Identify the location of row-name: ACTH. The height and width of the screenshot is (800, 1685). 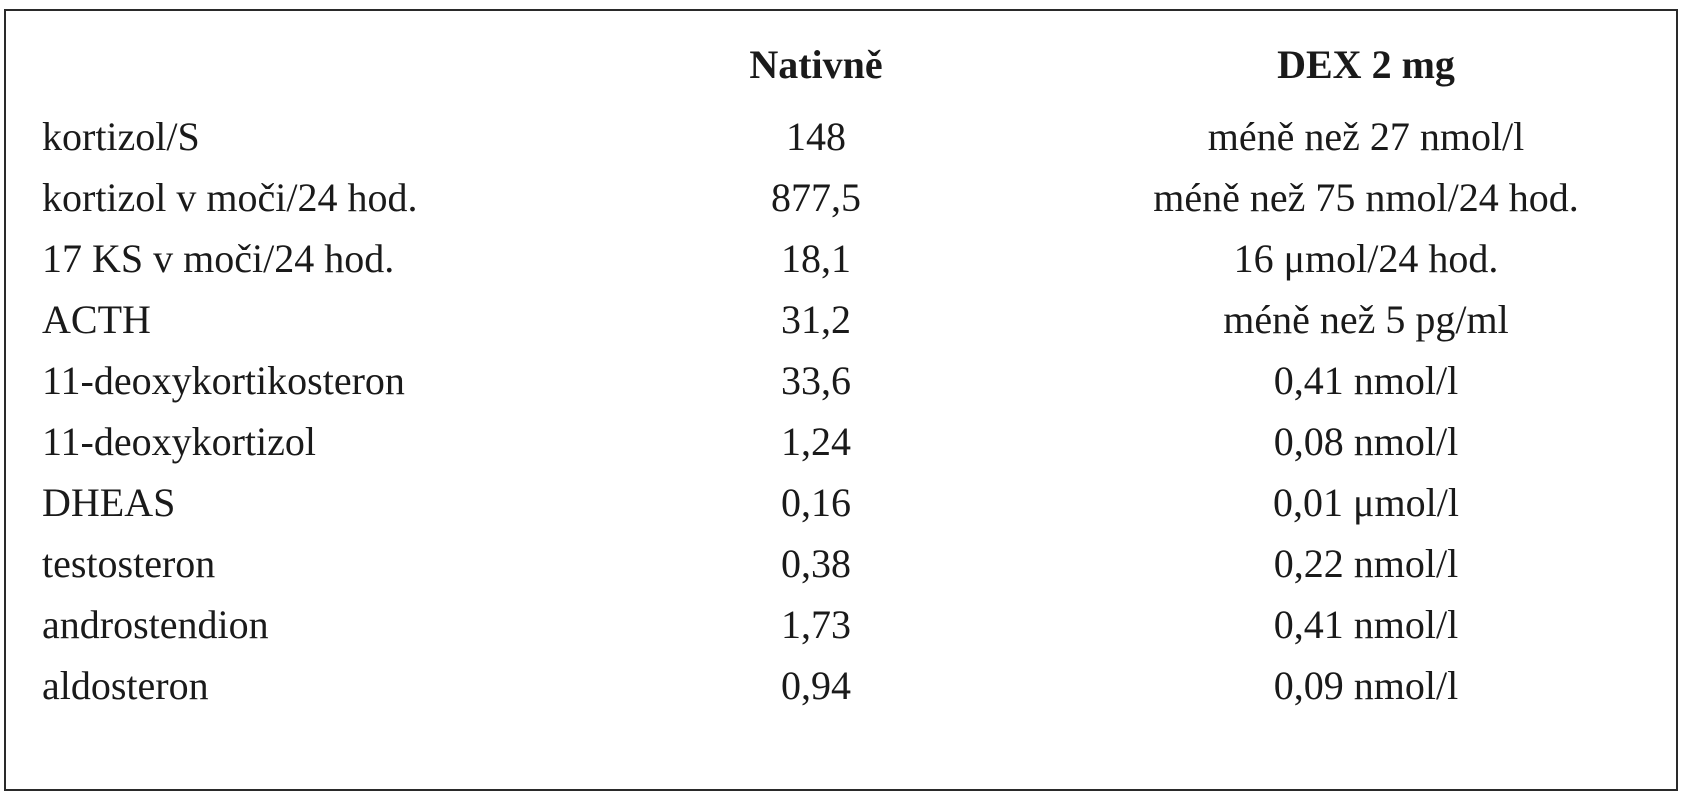
(96, 319).